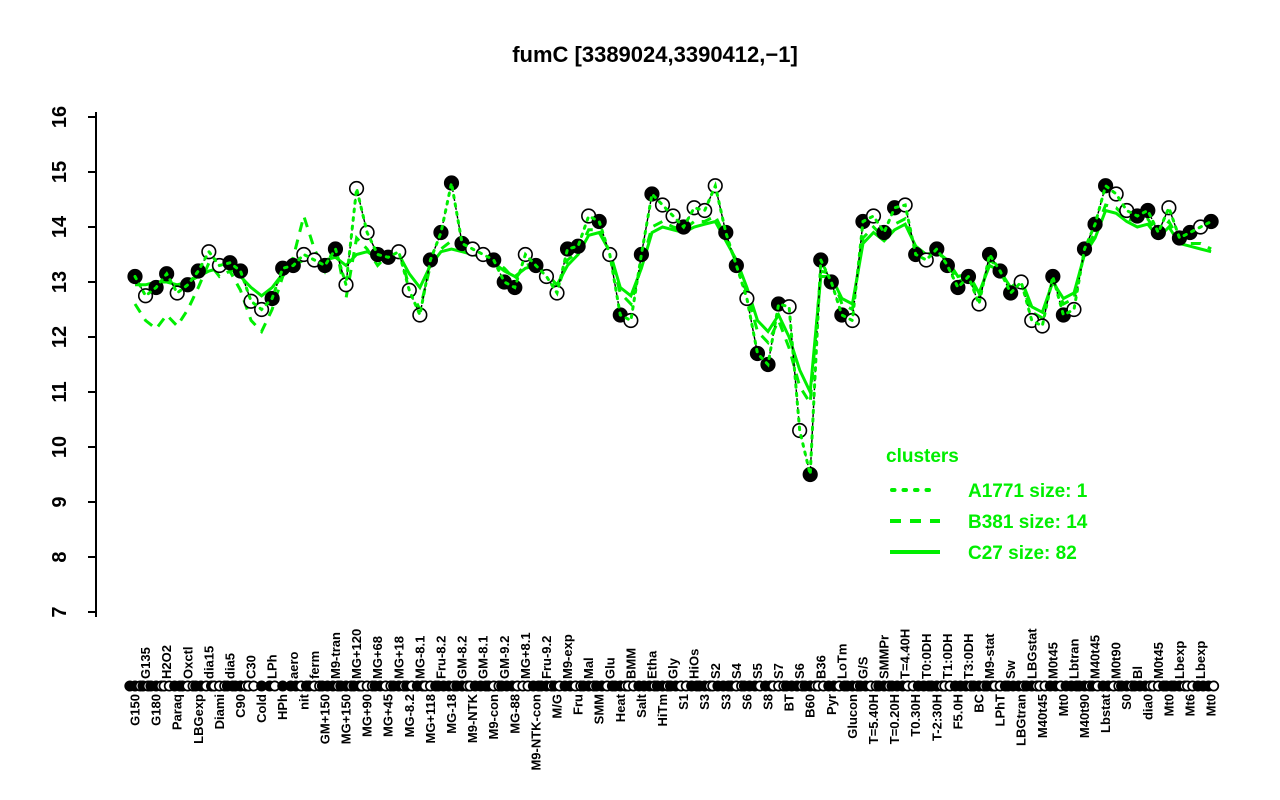  I want to click on x-axis-label: BMM, so click(630, 663).